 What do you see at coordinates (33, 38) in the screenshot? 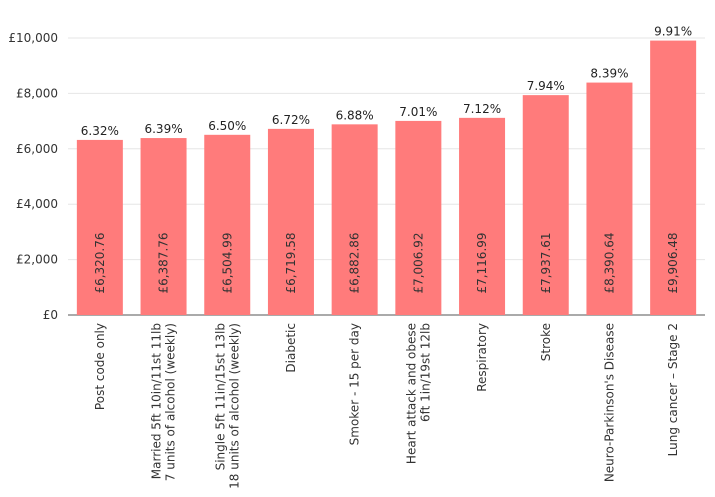
I see `y-tick-label: £10,000` at bounding box center [33, 38].